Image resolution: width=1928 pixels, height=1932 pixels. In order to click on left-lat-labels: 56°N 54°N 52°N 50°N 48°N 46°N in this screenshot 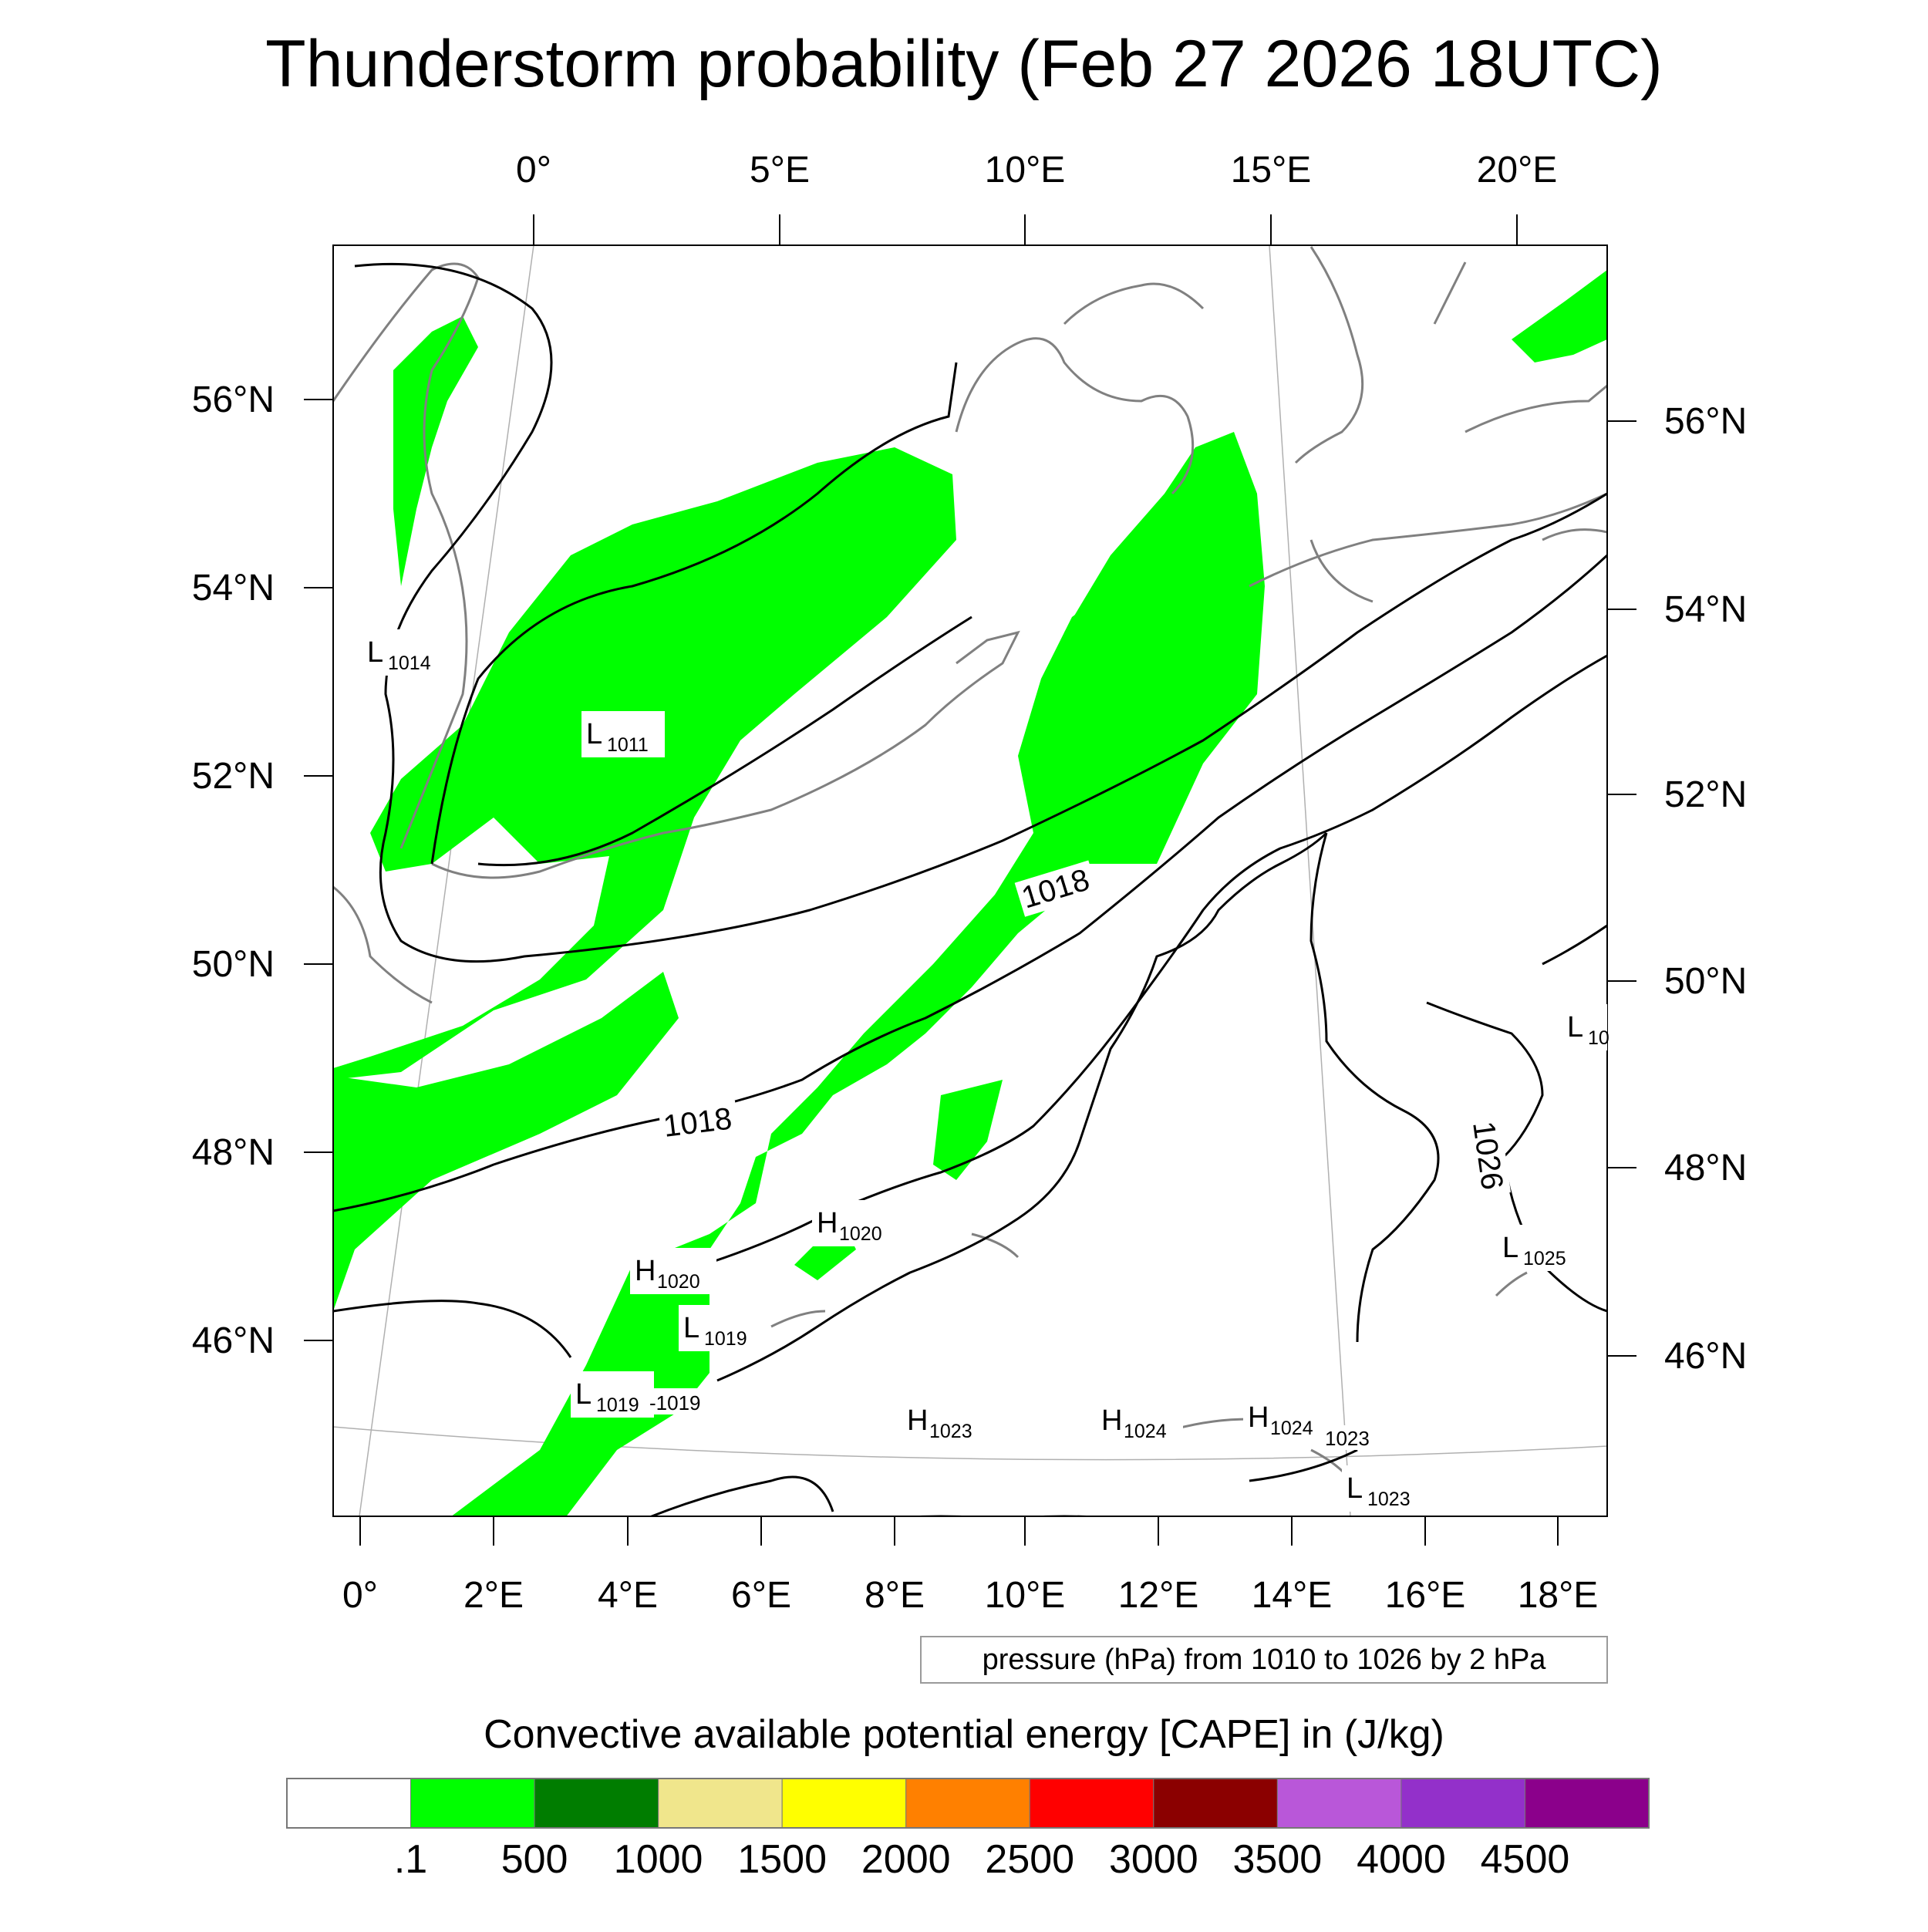, I will do `click(234, 870)`.